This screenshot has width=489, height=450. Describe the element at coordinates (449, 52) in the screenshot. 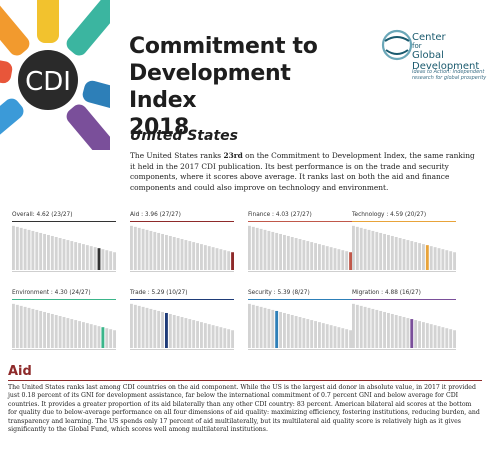

I see `publisher-name: Center for Global Development` at that location.